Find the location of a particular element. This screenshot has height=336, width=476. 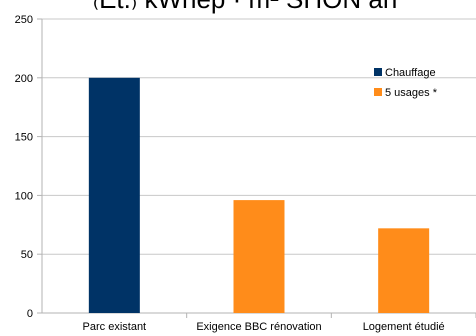

bar-5-usages--1 is located at coordinates (259, 256).